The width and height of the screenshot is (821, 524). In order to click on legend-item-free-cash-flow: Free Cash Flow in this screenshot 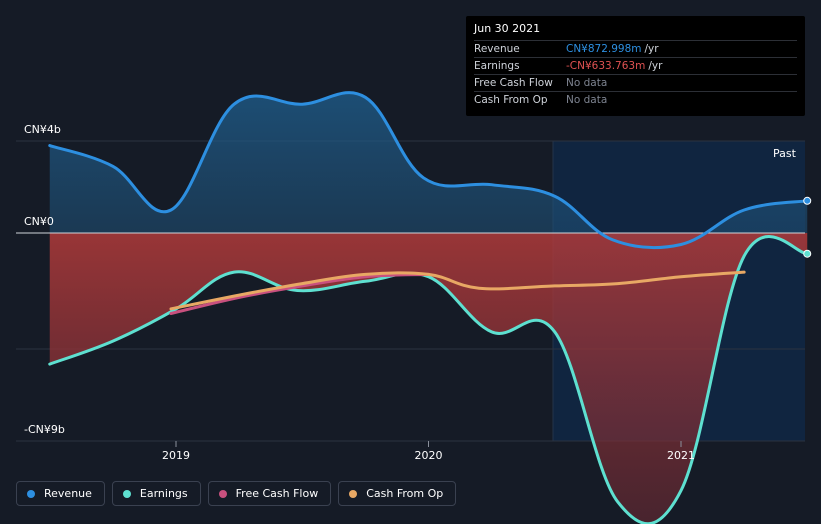, I will do `click(269, 493)`.